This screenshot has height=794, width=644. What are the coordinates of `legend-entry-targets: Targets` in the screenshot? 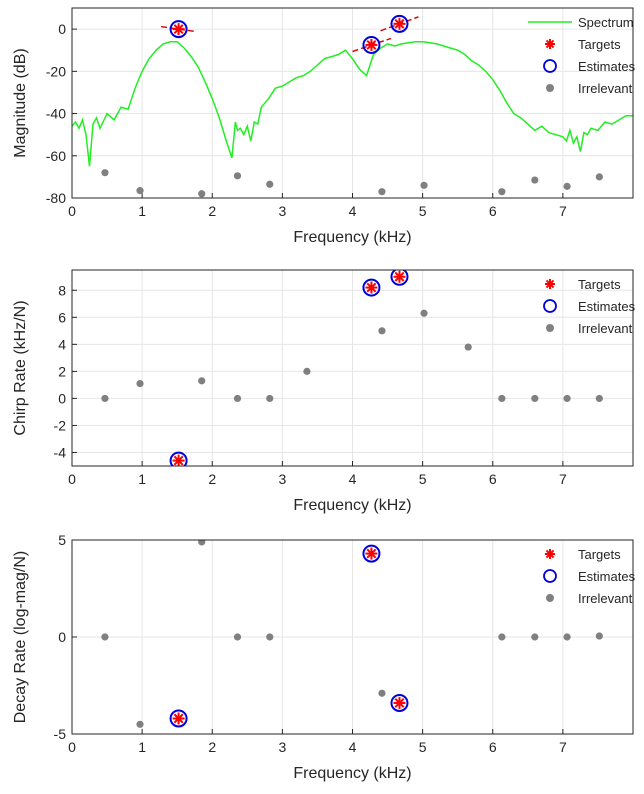 It's located at (599, 44).